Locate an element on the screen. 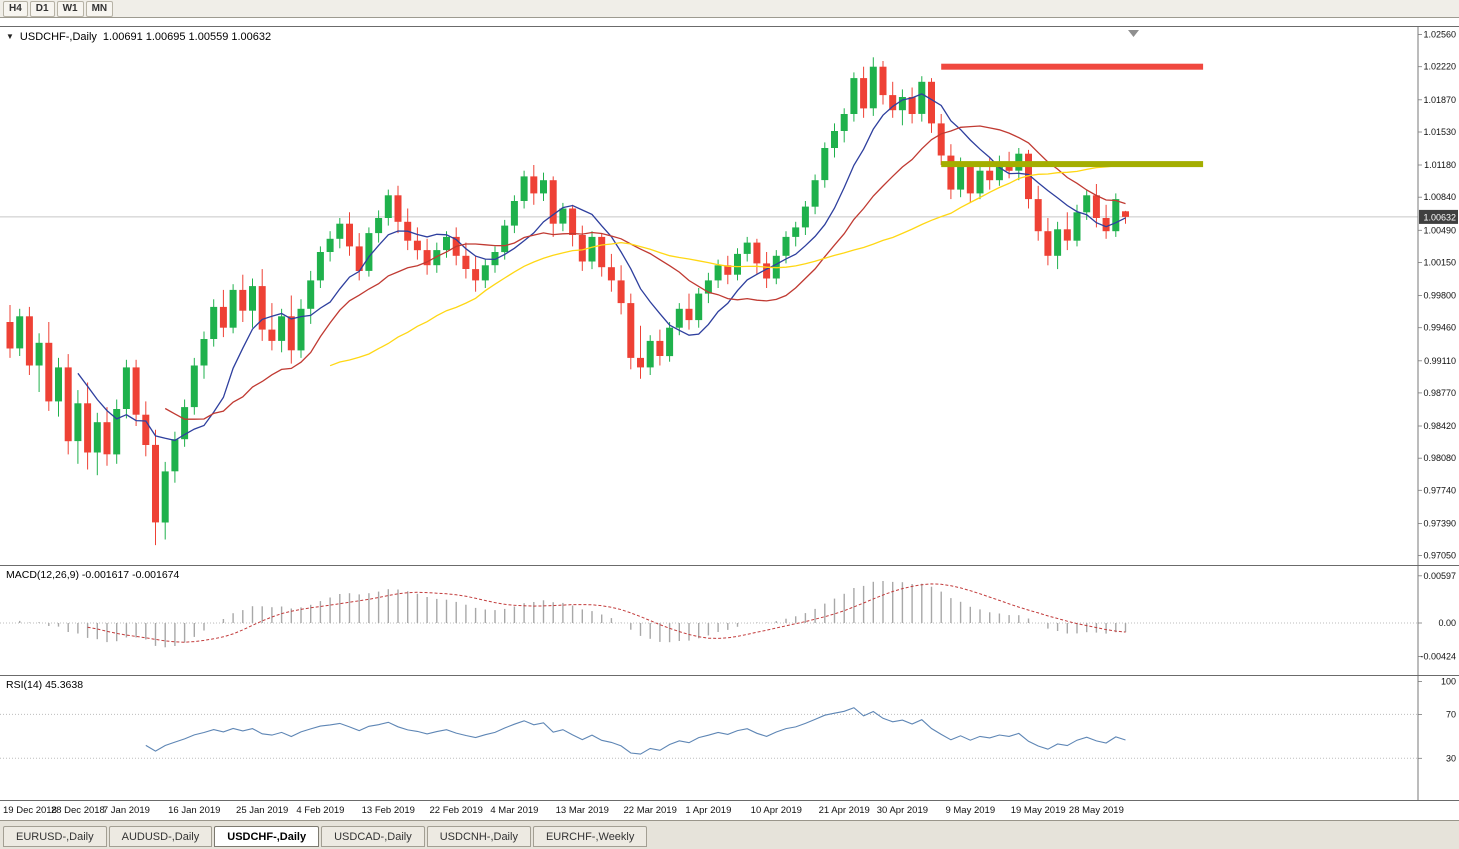 The image size is (1459, 849). moving-average-line is located at coordinates (727, 265).